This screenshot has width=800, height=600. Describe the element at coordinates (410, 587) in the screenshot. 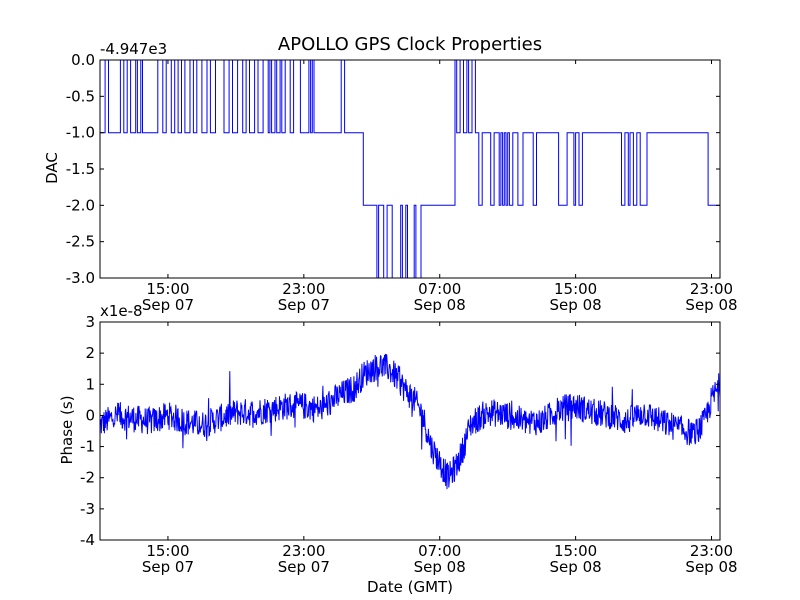

I see `phase-xlabel: Date (GMT)` at that location.